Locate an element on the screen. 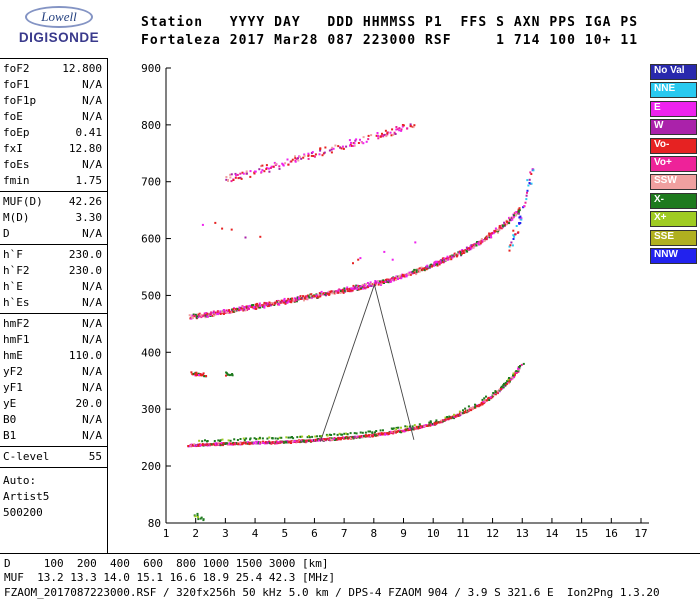 Image resolution: width=700 pixels, height=600 pixels. trace-f-trace-2hop is located at coordinates (354, 263).